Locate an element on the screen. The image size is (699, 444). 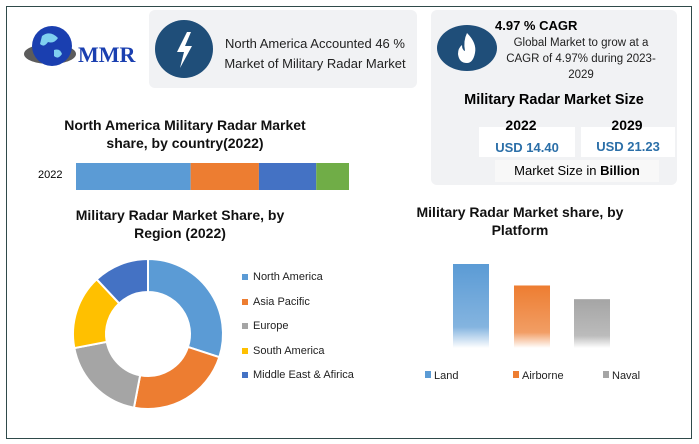
platform-chart-title-line1: Military Radar Market share, by is located at coordinates (520, 212).